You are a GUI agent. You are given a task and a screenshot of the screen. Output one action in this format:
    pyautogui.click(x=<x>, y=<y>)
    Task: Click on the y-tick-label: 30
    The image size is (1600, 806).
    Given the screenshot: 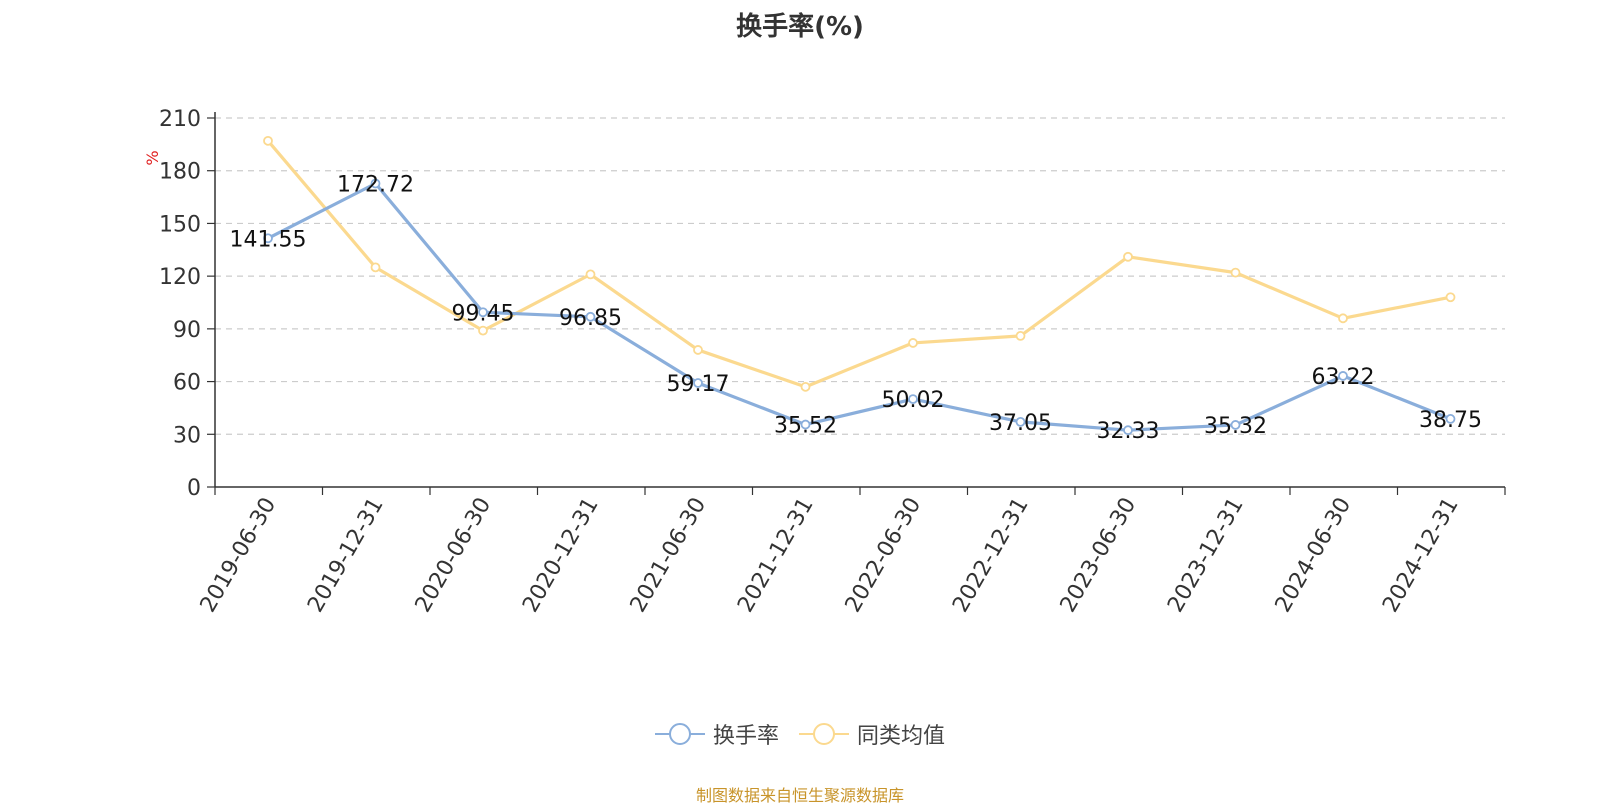 What is the action you would take?
    pyautogui.click(x=187, y=435)
    